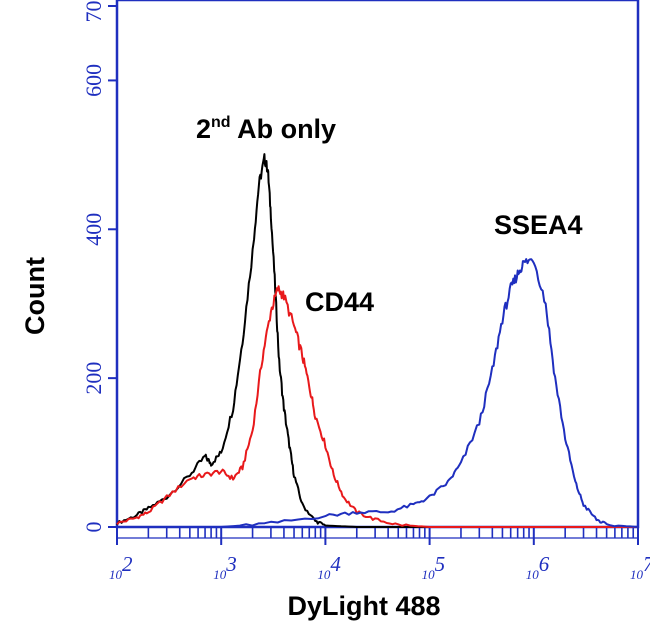 This screenshot has width=650, height=632. I want to click on annotation-ssea4: SSEA4, so click(538, 225).